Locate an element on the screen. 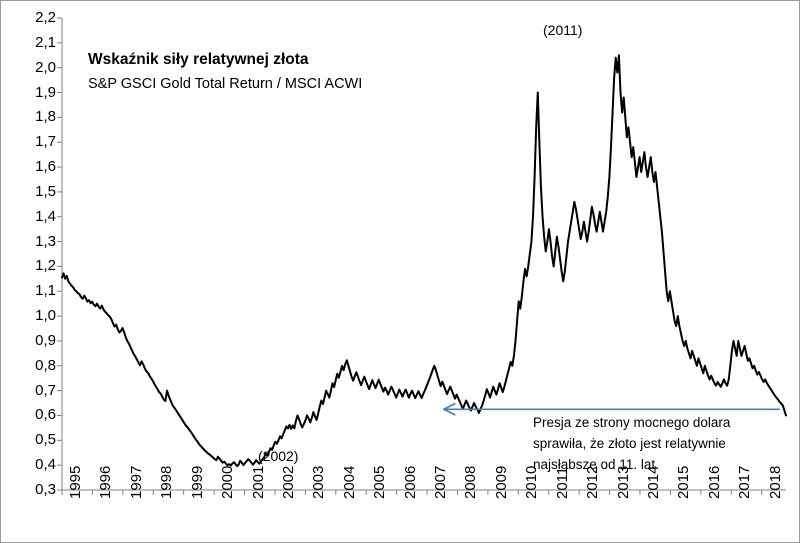 The image size is (800, 543). y-axis-tick-label: 1,7 is located at coordinates (45, 142).